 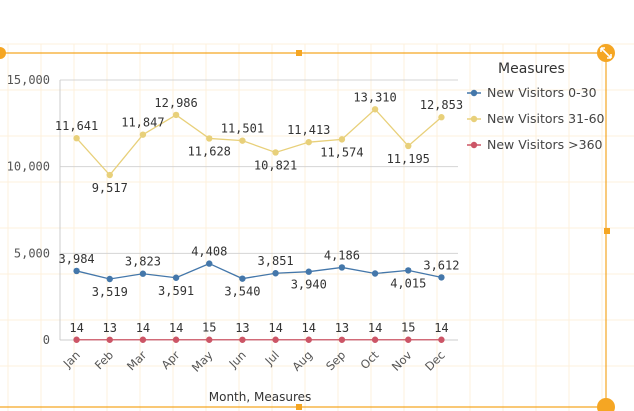 I want to click on resize-handle-top, so click(x=299, y=53).